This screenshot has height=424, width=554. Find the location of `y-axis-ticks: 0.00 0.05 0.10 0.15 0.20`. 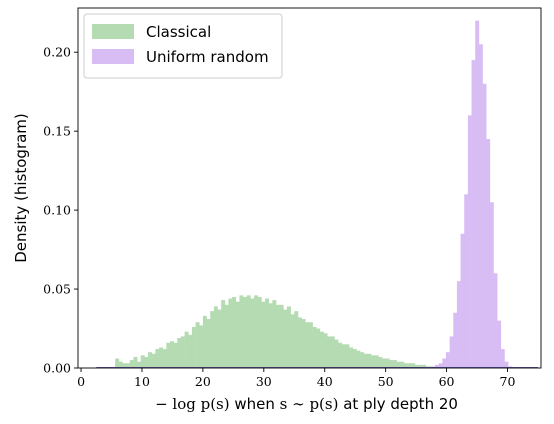

y-axis-ticks: 0.00 0.05 0.10 0.15 0.20 is located at coordinates (60, 210).